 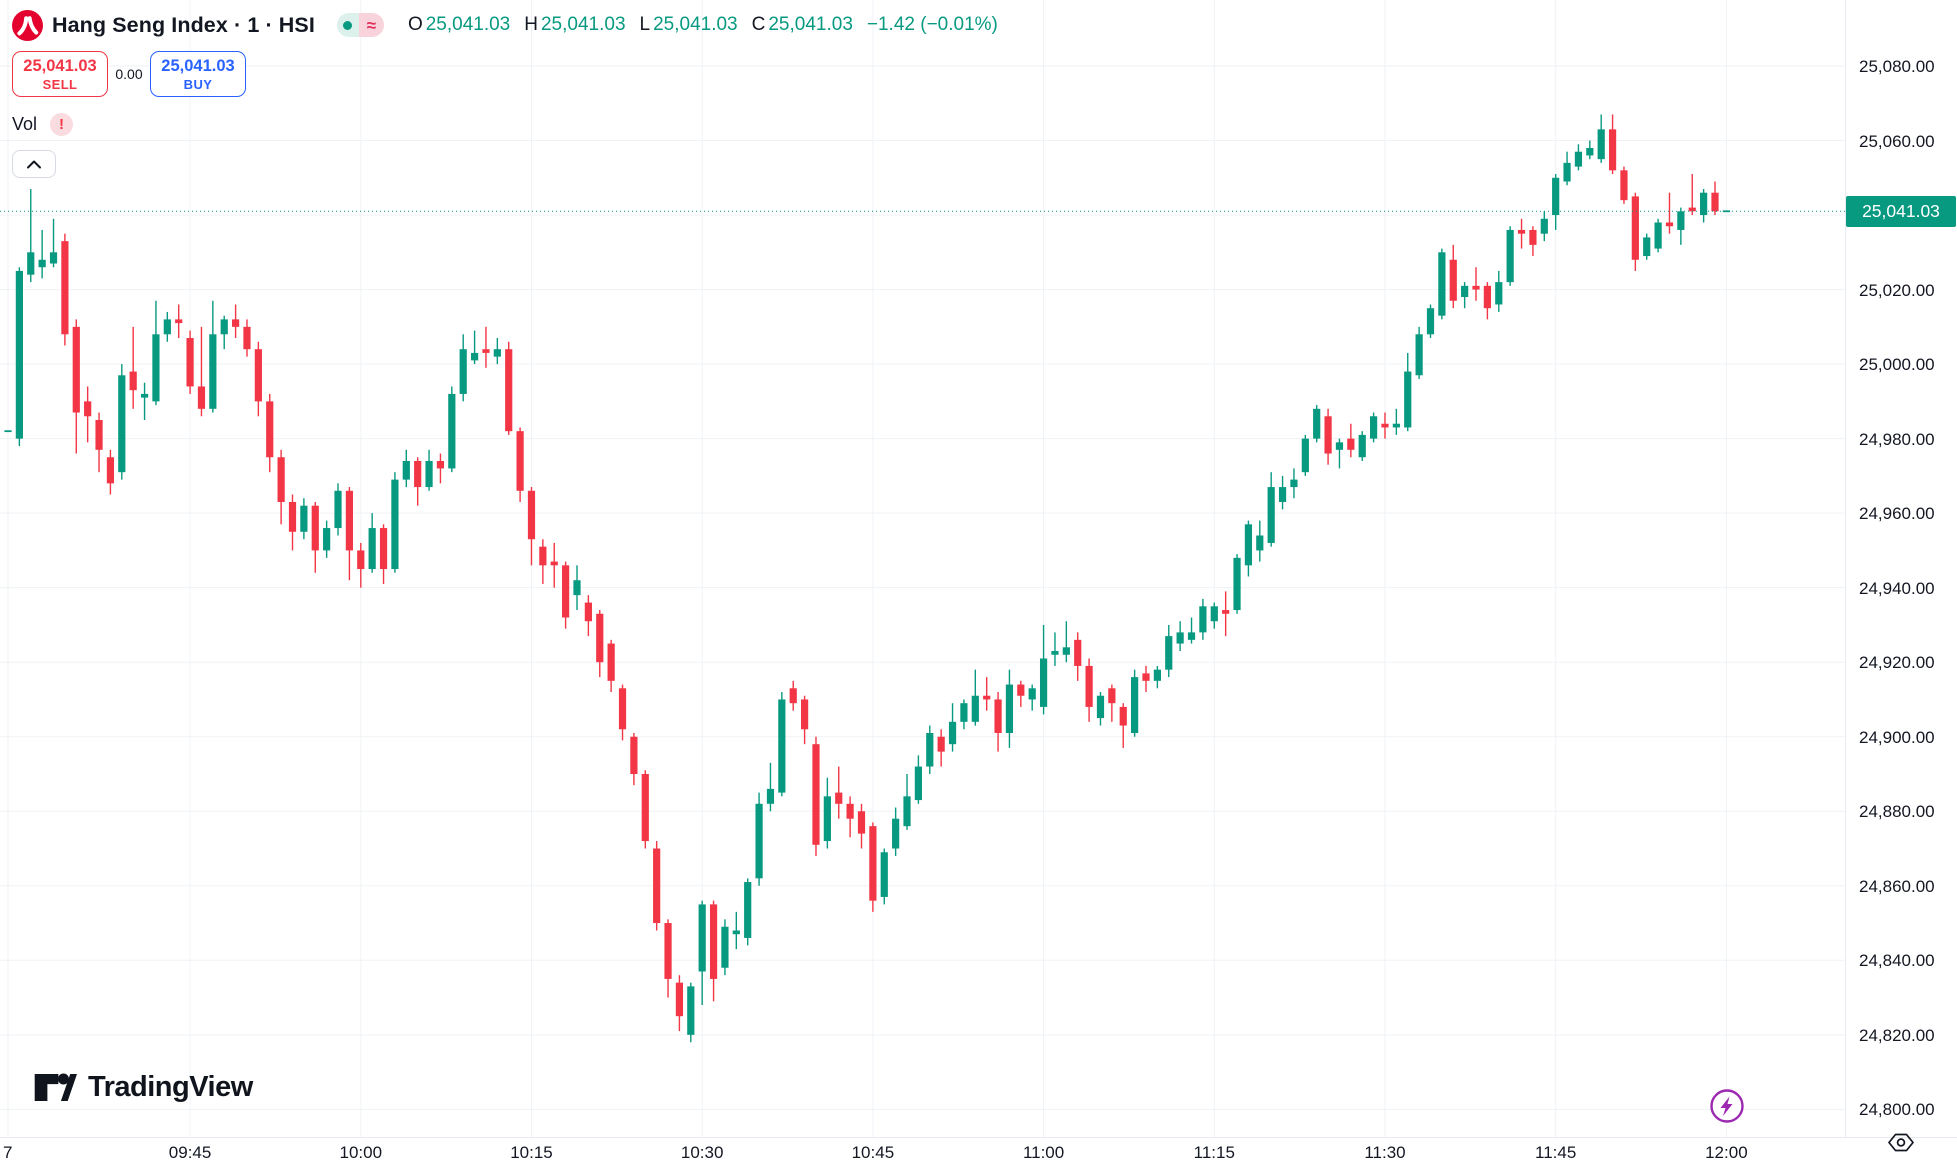 I want to click on scales-settings-icon, so click(x=1901, y=1142).